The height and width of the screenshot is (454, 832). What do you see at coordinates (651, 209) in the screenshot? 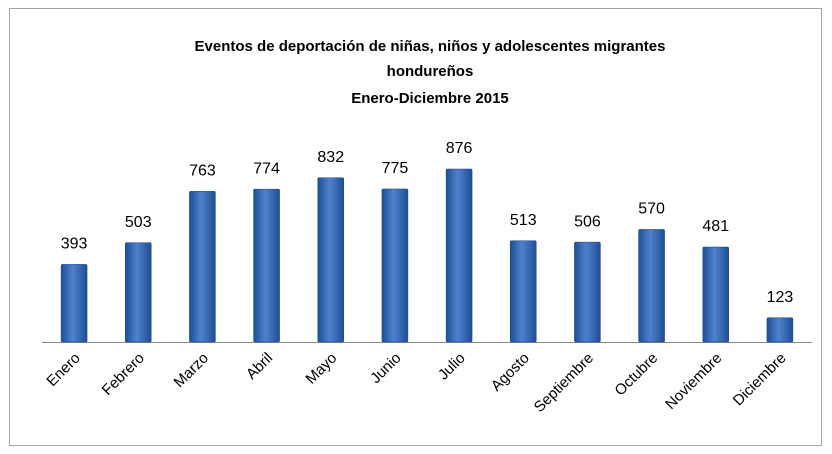
I see `value-label: 570` at bounding box center [651, 209].